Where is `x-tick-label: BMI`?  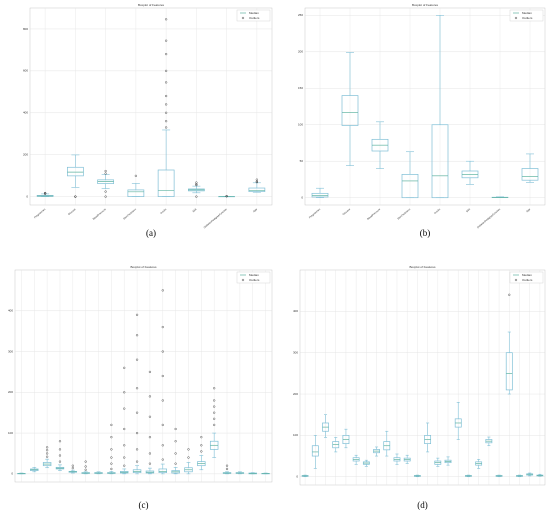
x-tick-label: BMI is located at coordinates (195, 210).